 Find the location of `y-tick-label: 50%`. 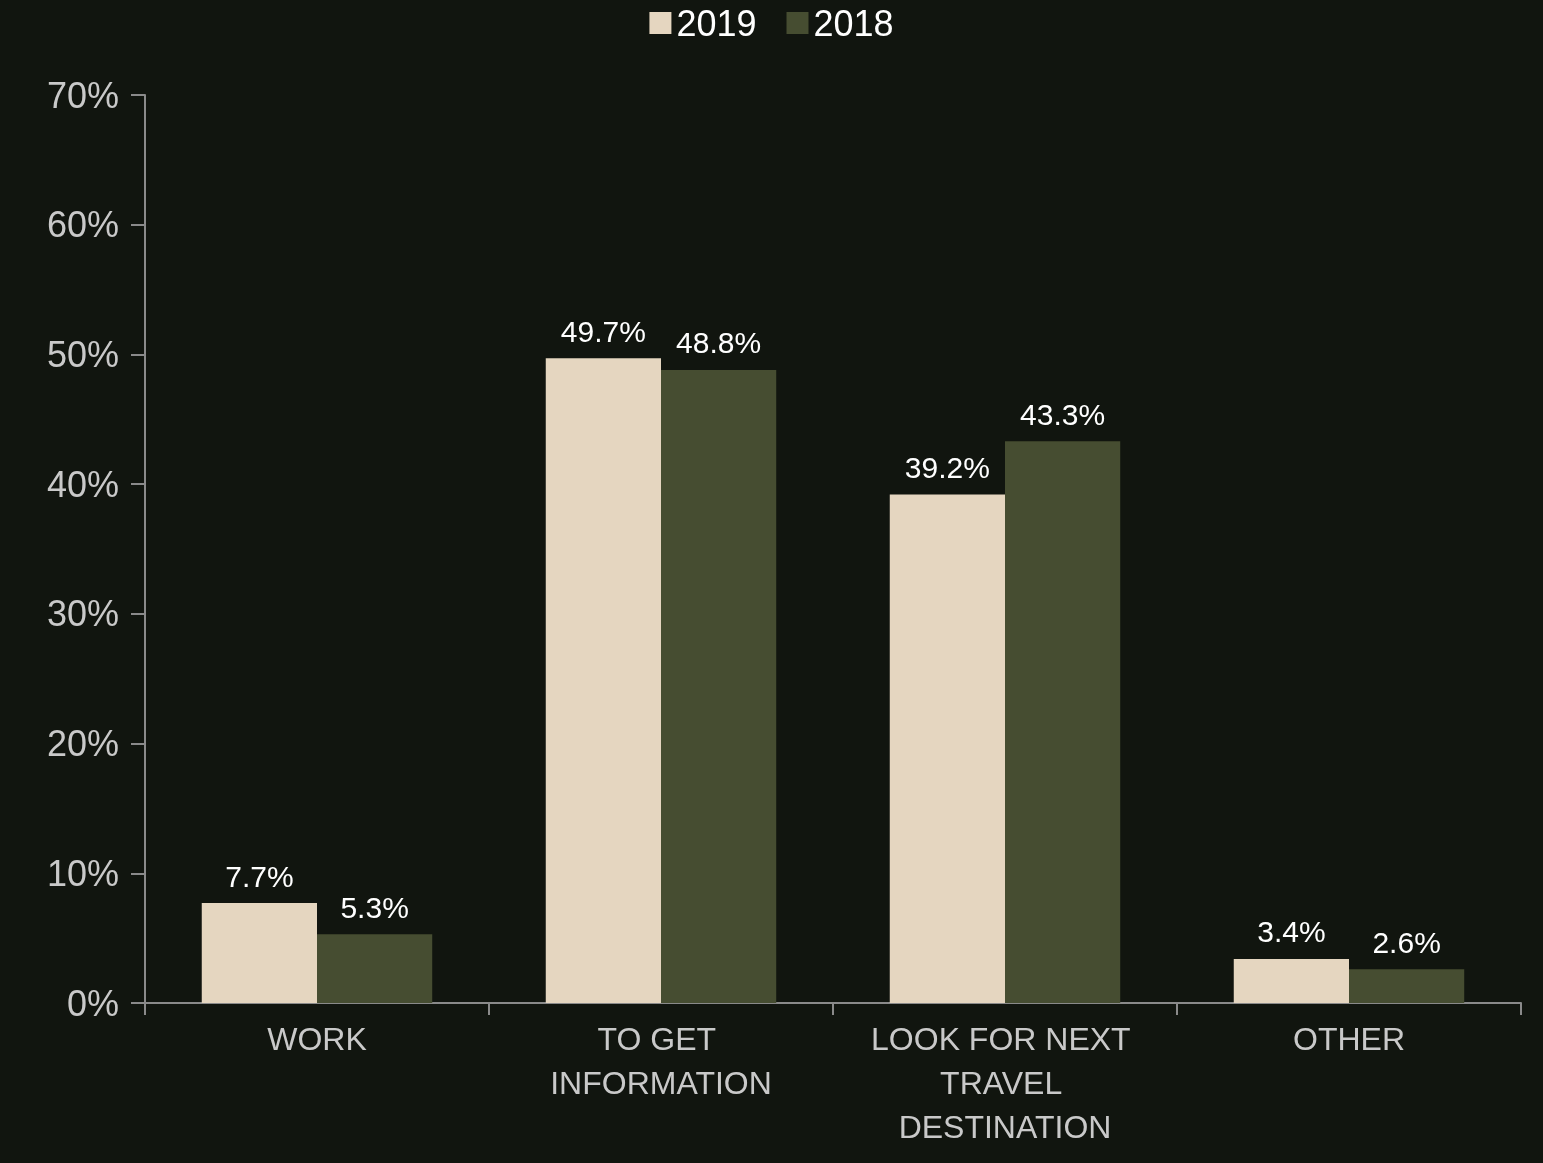

y-tick-label: 50% is located at coordinates (82, 354).